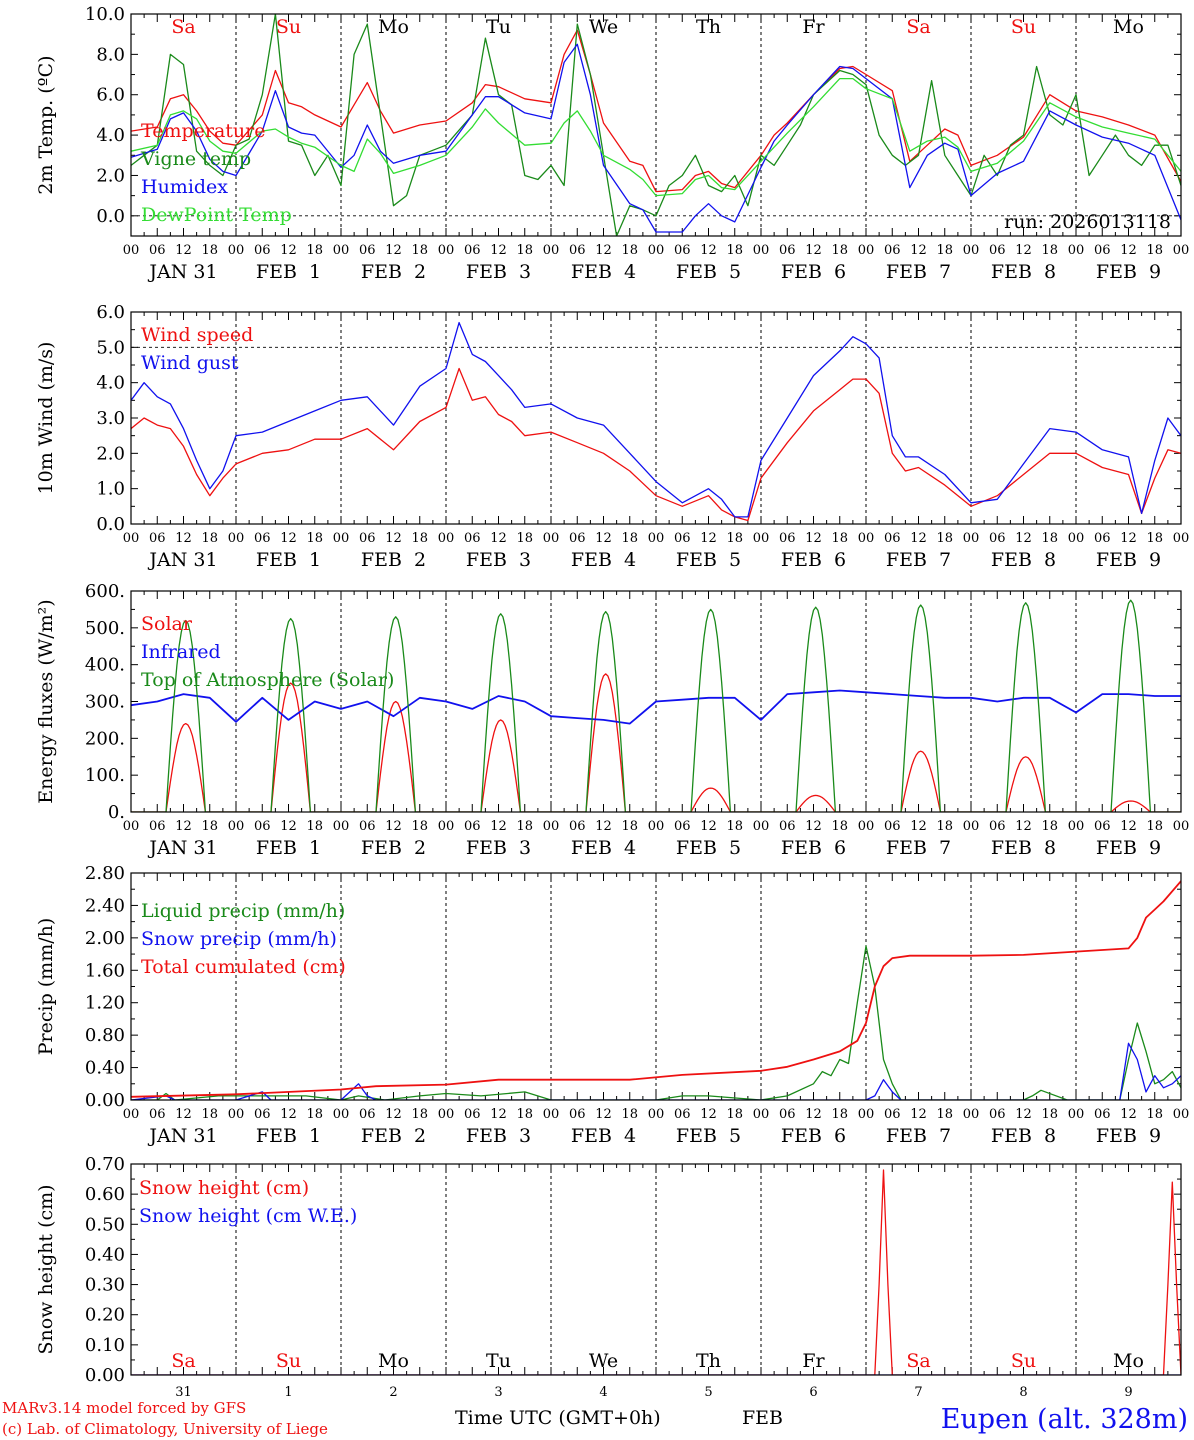 This screenshot has width=1194, height=1440. What do you see at coordinates (197, 335) in the screenshot?
I see `legend-entry: Wind speed` at bounding box center [197, 335].